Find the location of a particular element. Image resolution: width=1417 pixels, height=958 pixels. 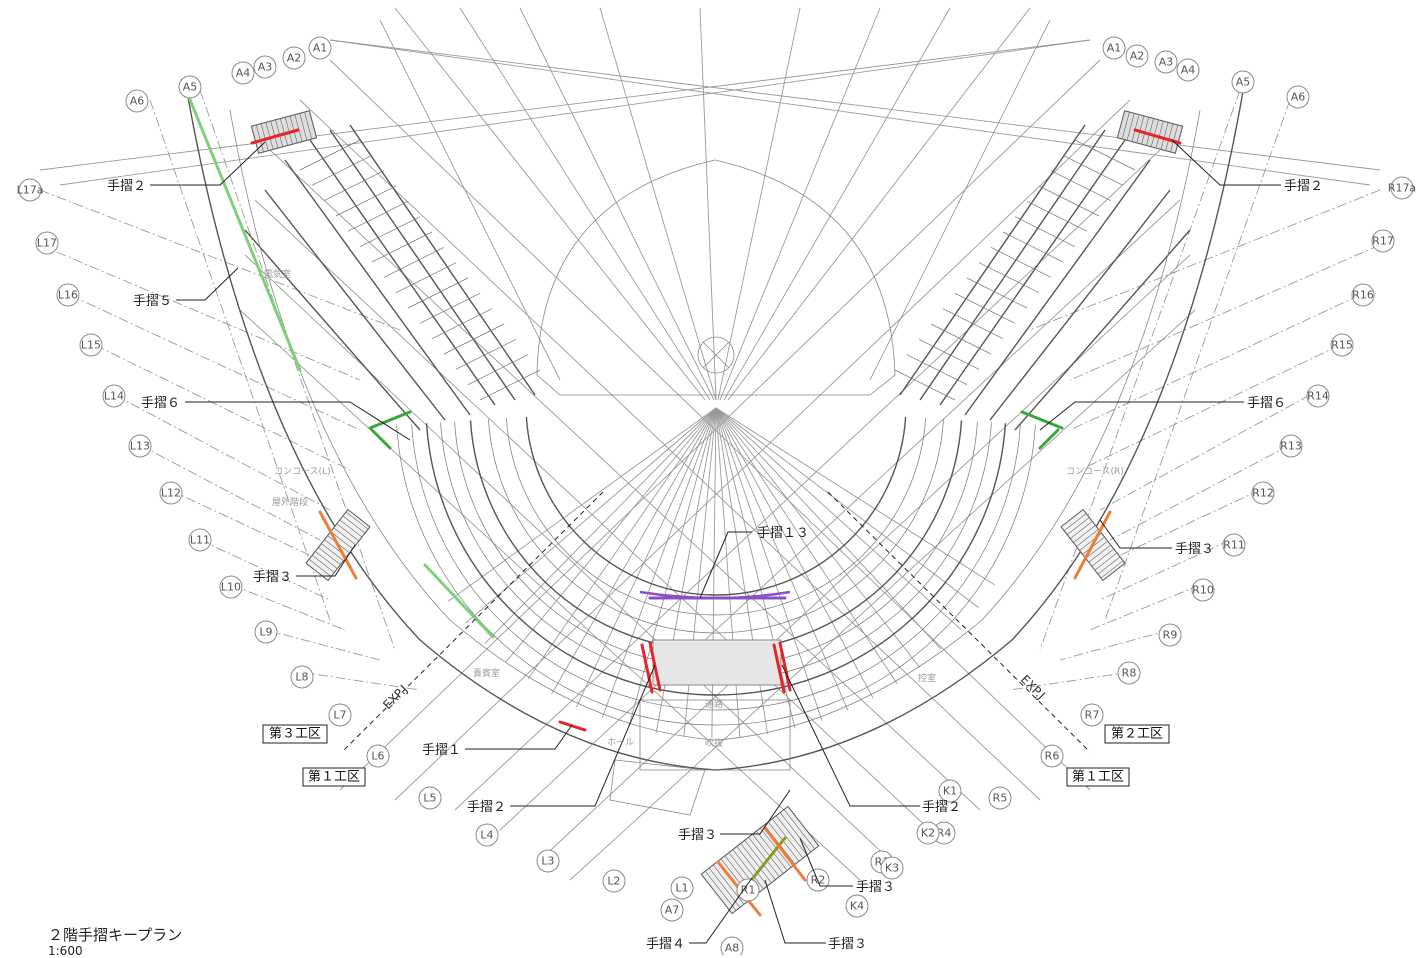

svg-text: R9 is located at coordinates (1170, 635).